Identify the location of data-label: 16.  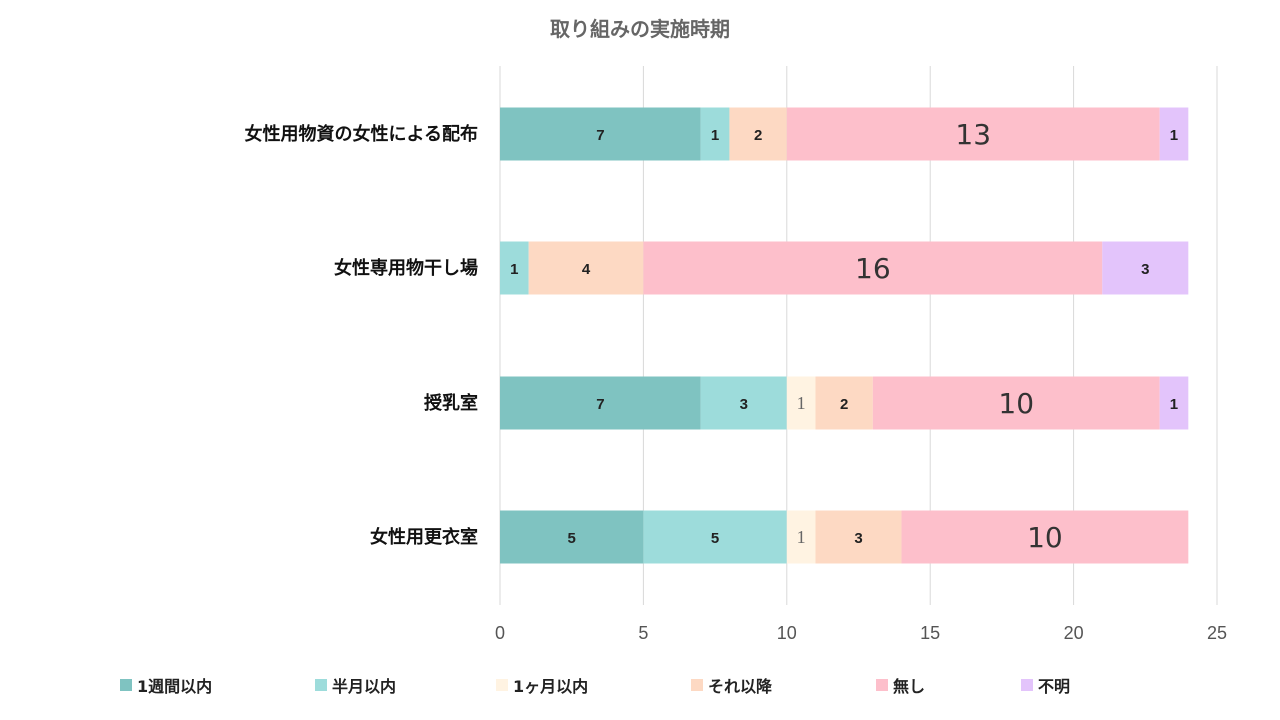
(873, 268).